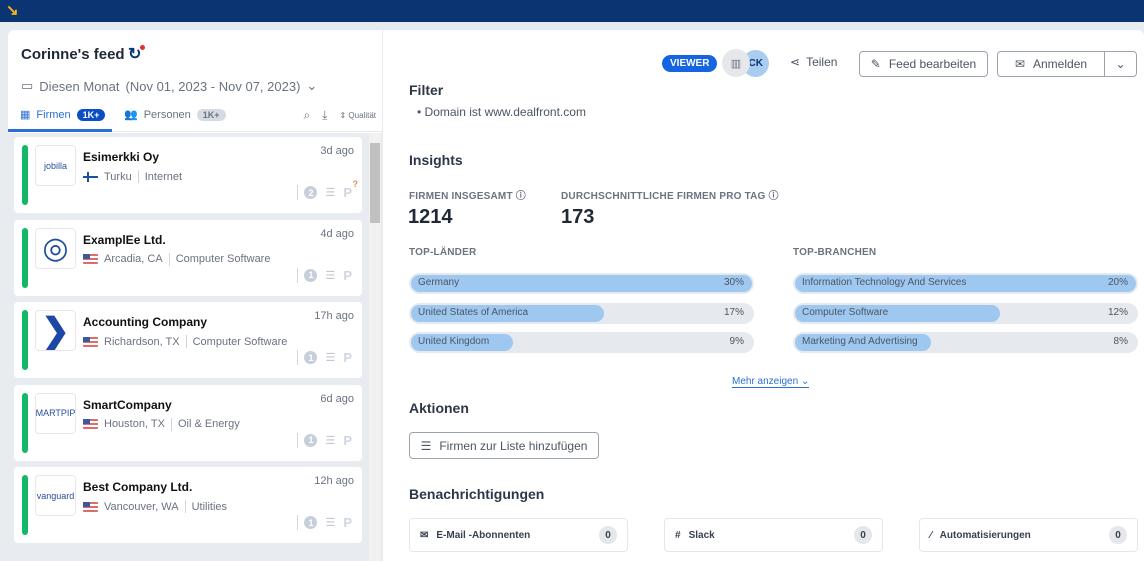 Image resolution: width=1144 pixels, height=561 pixels. Describe the element at coordinates (375, 183) in the screenshot. I see `scrollbar-thumb` at that location.